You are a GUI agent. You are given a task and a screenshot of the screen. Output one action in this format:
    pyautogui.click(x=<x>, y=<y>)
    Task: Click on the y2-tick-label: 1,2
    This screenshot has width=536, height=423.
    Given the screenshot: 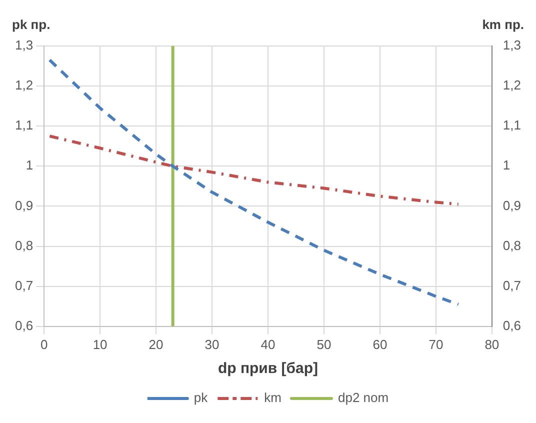 What is the action you would take?
    pyautogui.click(x=512, y=85)
    